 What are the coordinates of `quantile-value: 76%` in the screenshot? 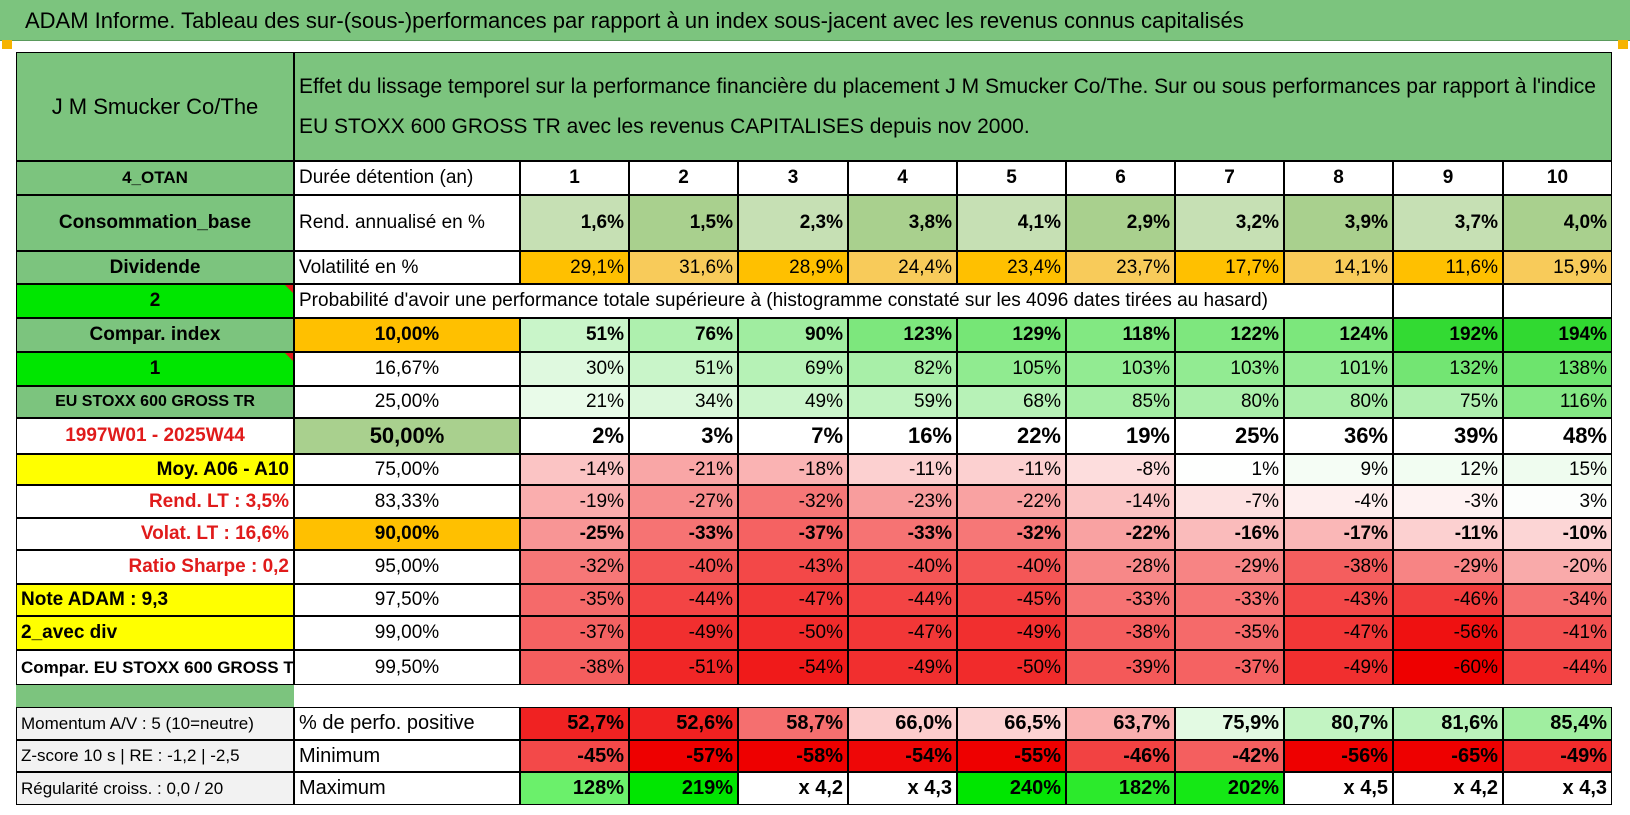 It's located at (683, 335).